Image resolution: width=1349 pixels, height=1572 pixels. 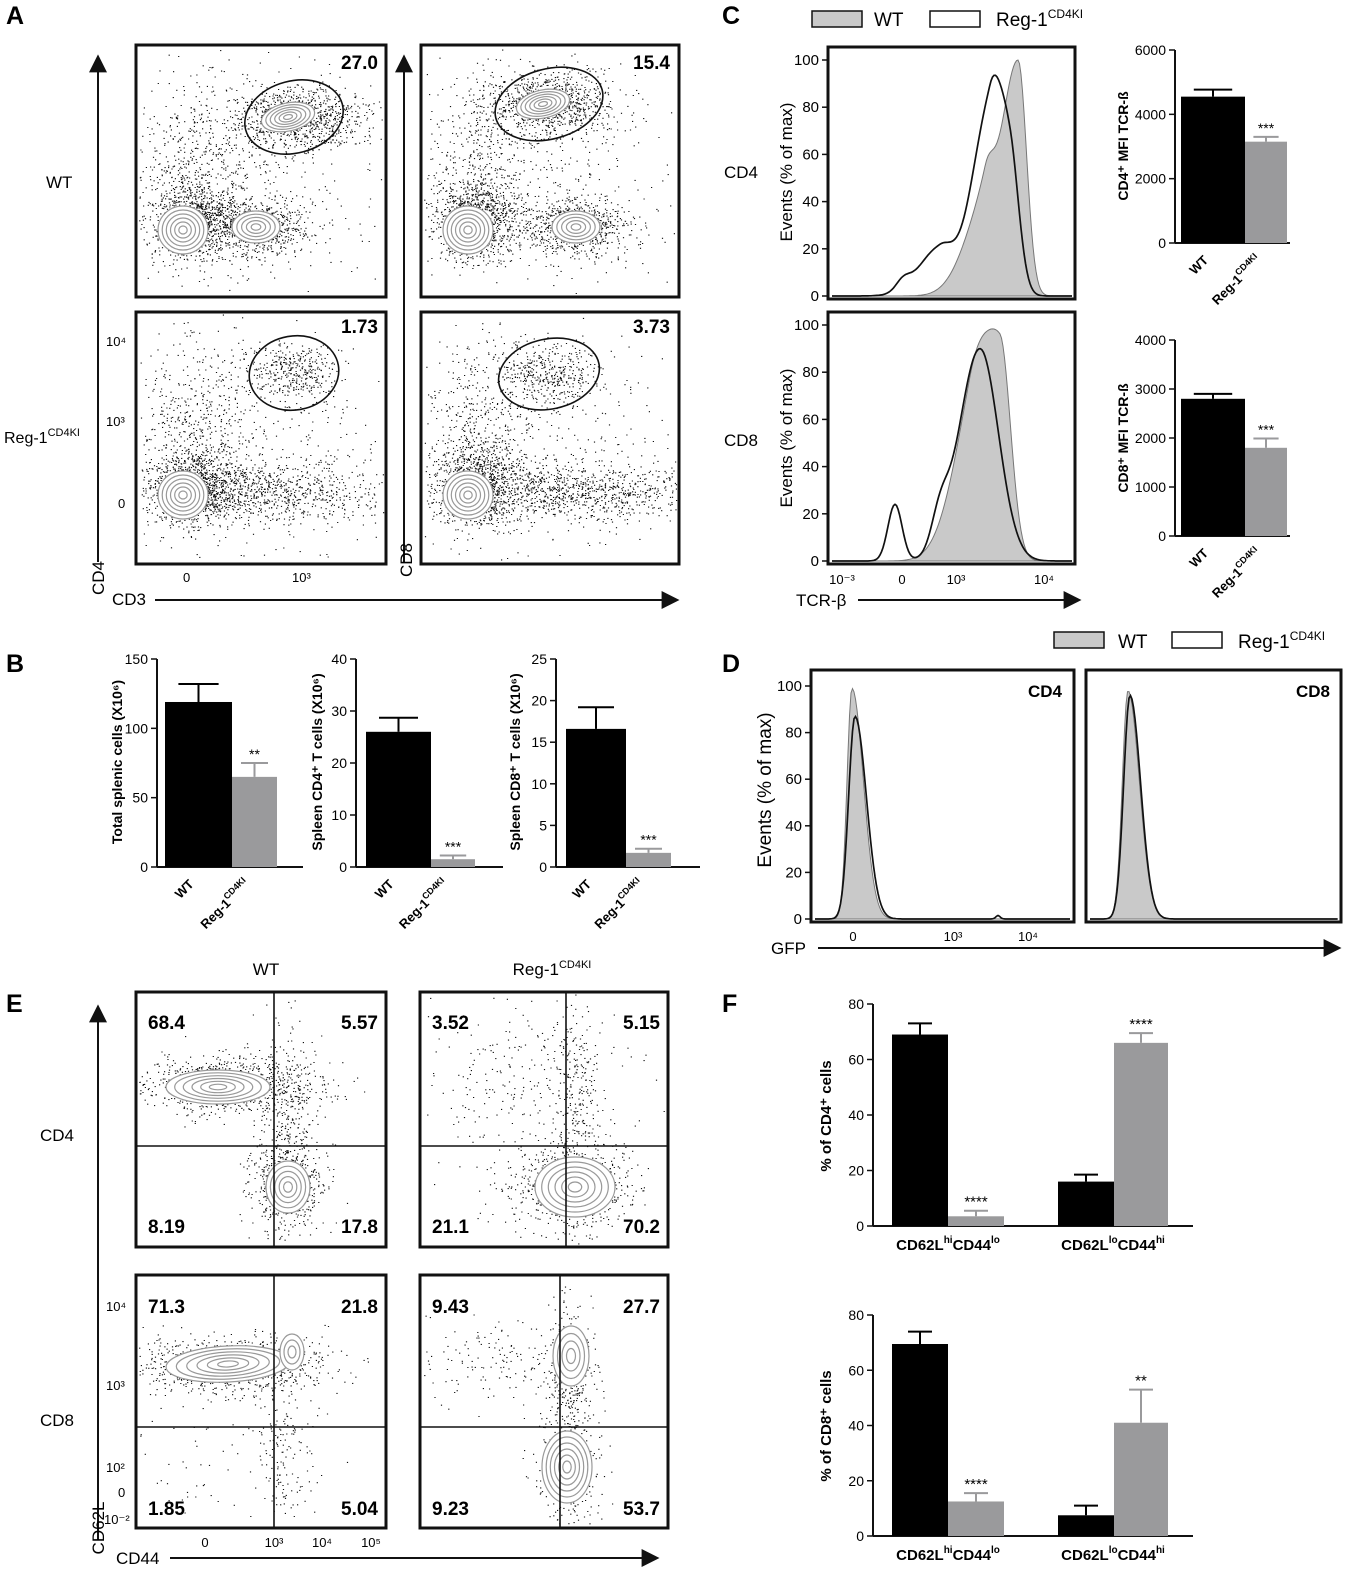 I want to click on bar-significance: ***, so click(x=453, y=847).